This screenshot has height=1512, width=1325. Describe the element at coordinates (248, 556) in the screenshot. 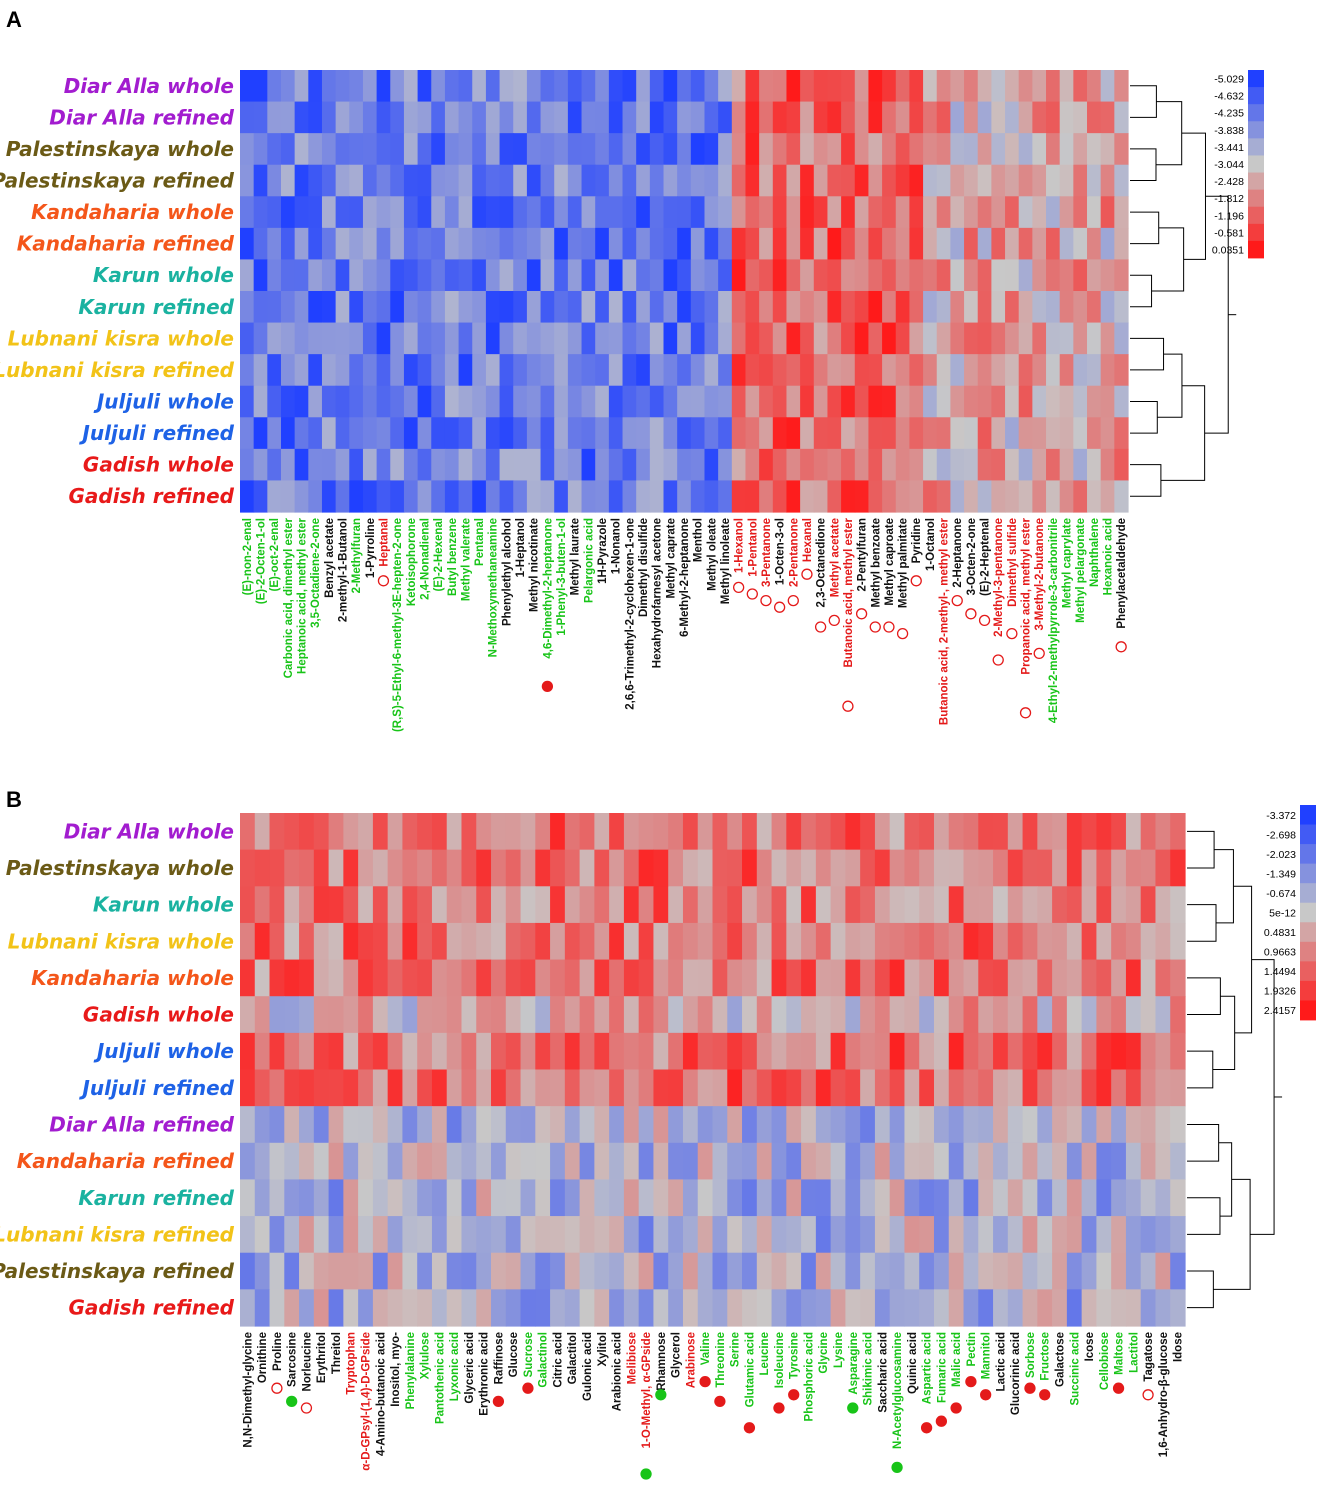

I see `column-label: (E)-non-2-enal` at that location.